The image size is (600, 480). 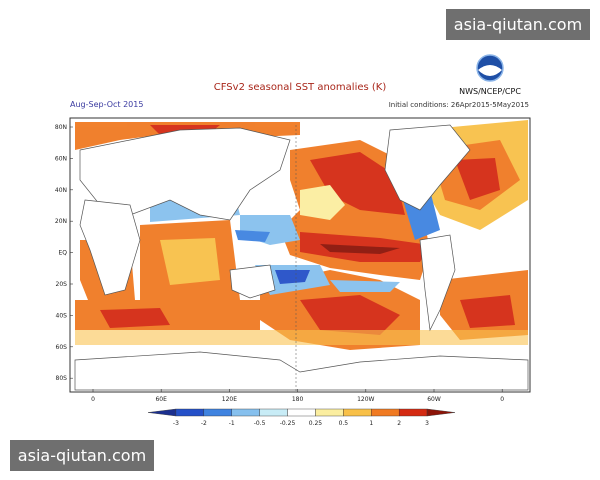 What do you see at coordinates (399, 423) in the screenshot?
I see `colorbar-label: 2` at bounding box center [399, 423].